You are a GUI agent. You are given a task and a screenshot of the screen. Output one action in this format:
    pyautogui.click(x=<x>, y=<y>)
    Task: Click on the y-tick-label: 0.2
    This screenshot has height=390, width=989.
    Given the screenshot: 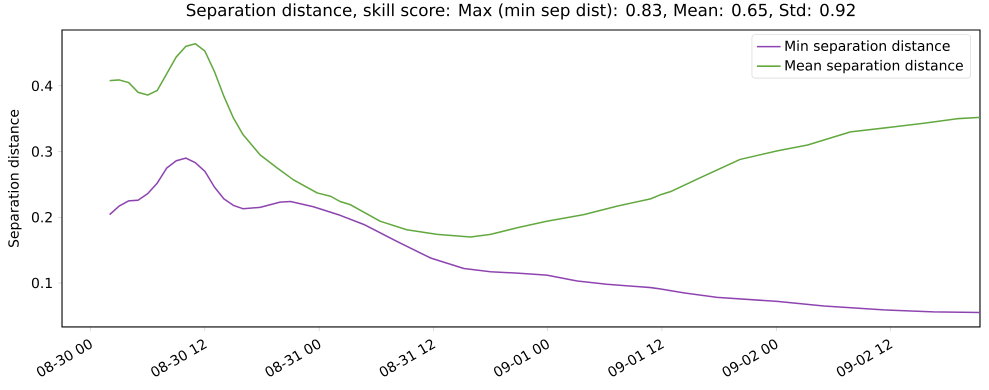 What is the action you would take?
    pyautogui.click(x=42, y=217)
    